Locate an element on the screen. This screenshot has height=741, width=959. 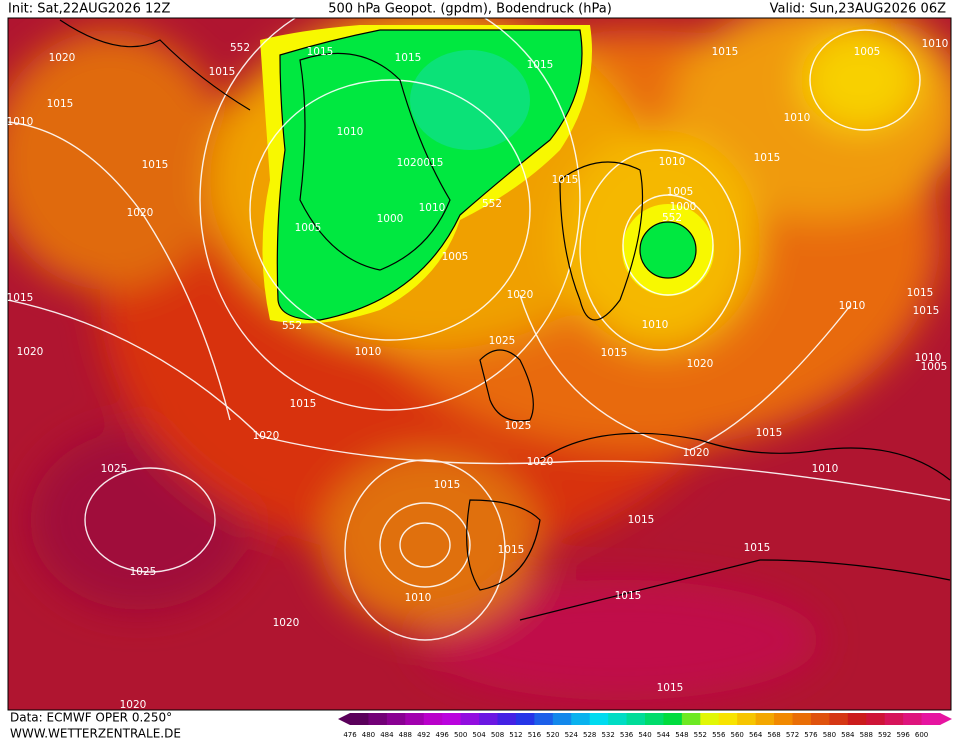
colorbar-tick-label: 492 is located at coordinates (423, 735).